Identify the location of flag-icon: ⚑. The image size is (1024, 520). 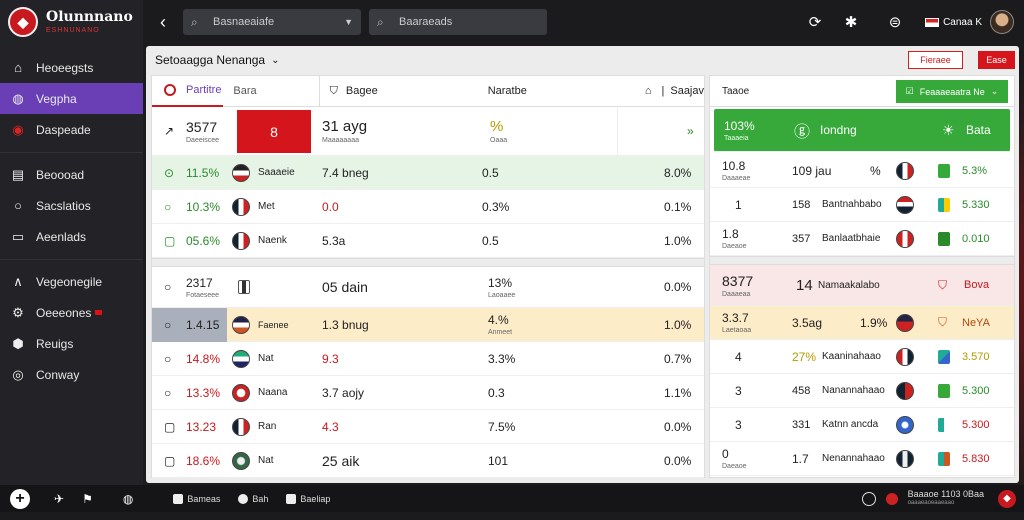
(87, 498).